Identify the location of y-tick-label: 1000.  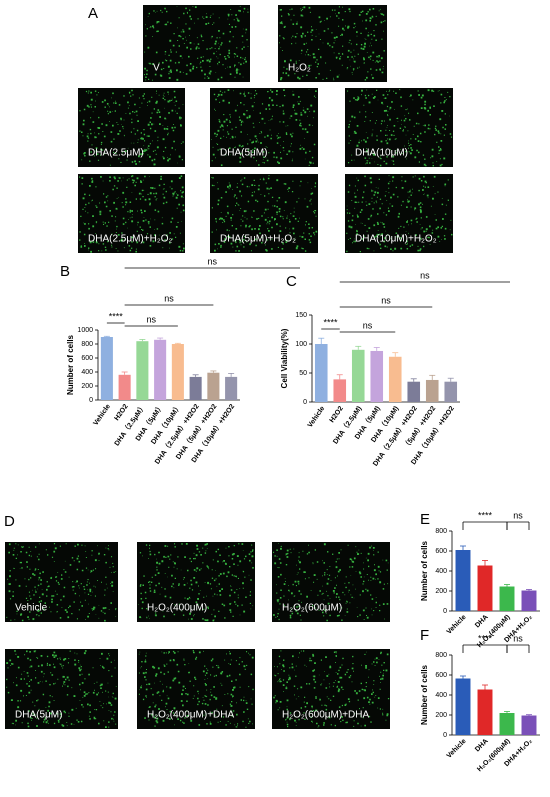
(85, 330).